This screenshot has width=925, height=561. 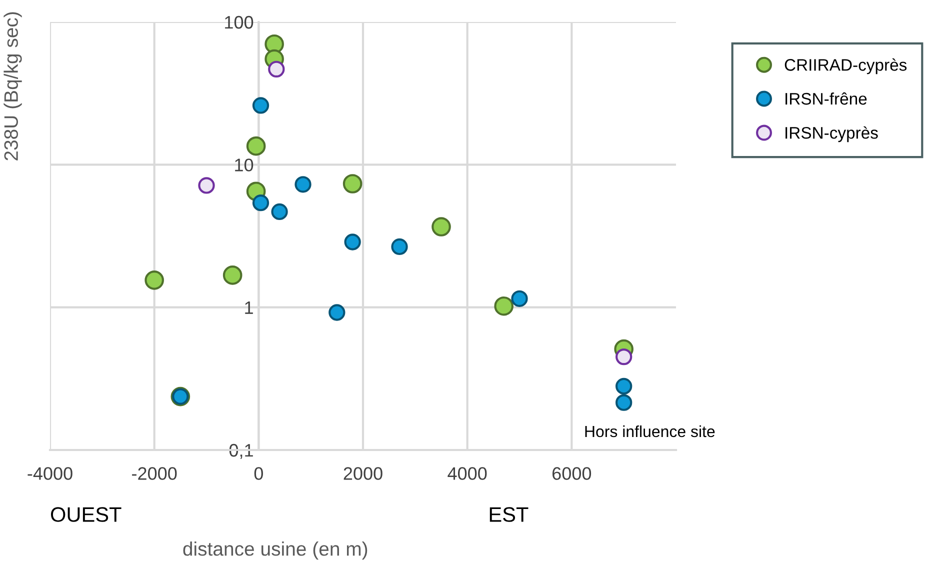 What do you see at coordinates (832, 134) in the screenshot?
I see `legend-label: IRSN-cyprès` at bounding box center [832, 134].